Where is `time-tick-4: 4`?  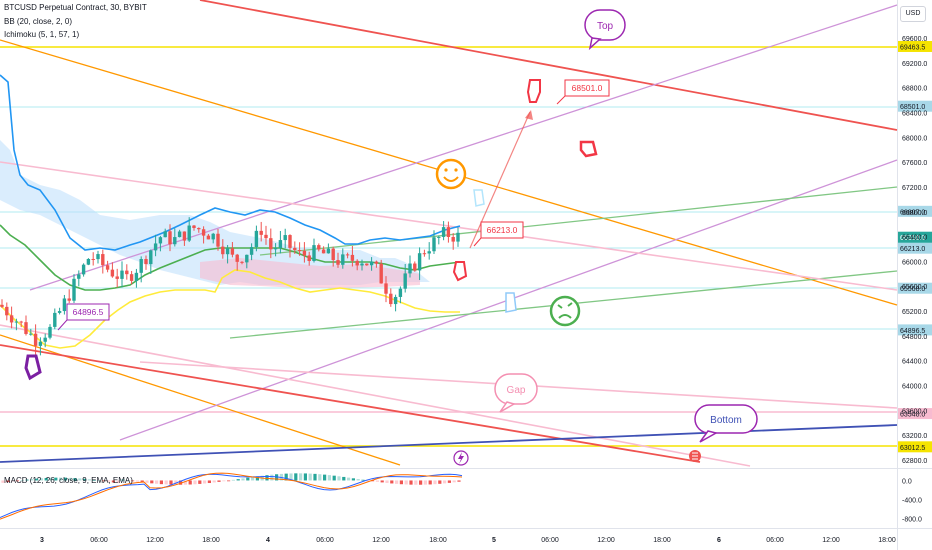 time-tick-4: 4 is located at coordinates (268, 540).